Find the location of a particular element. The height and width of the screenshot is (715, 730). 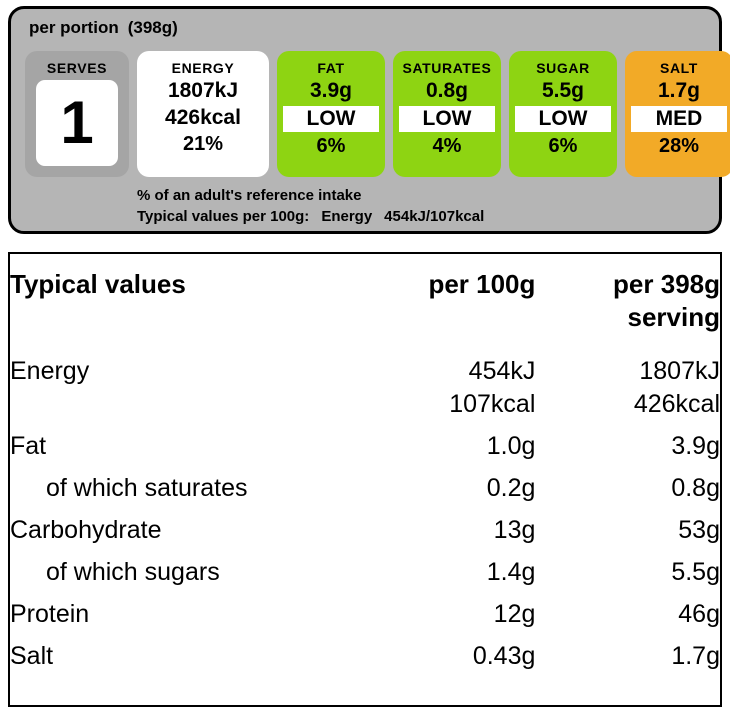

saturates-percent-value: 4% is located at coordinates (447, 146).